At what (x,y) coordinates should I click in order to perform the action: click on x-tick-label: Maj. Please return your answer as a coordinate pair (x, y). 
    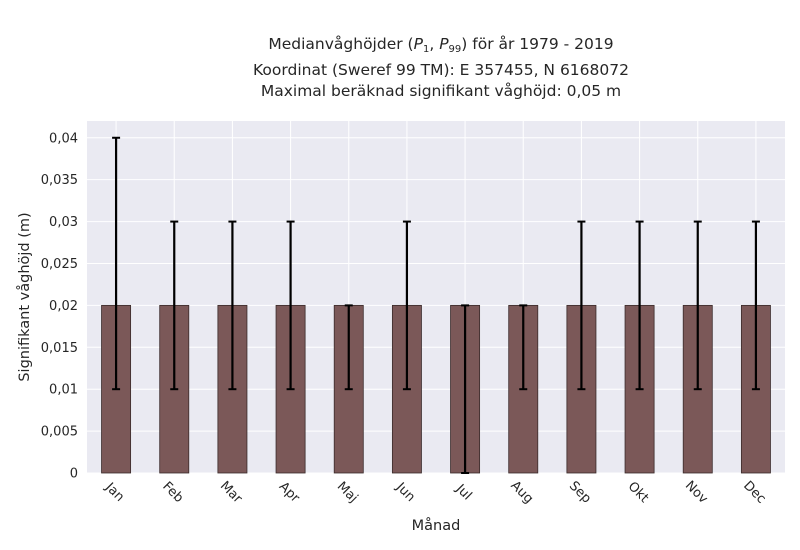
    Looking at the image, I should click on (347, 492).